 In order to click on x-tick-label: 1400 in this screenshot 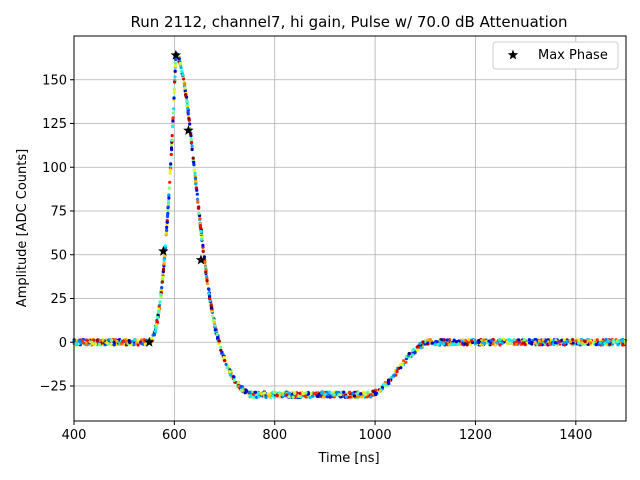, I will do `click(575, 435)`.